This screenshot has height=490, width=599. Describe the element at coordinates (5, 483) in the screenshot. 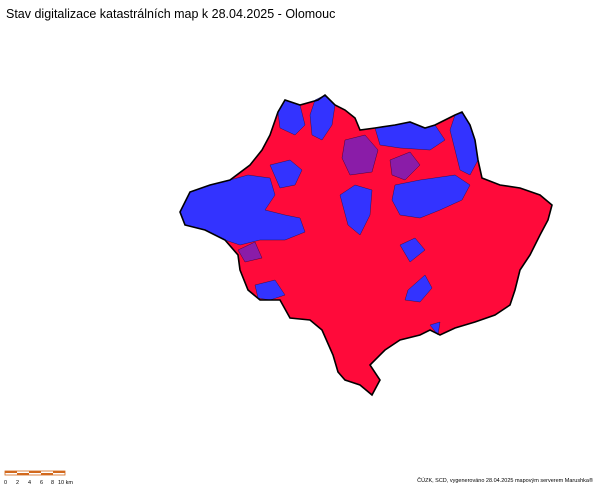

I see `scale-label: 0` at that location.